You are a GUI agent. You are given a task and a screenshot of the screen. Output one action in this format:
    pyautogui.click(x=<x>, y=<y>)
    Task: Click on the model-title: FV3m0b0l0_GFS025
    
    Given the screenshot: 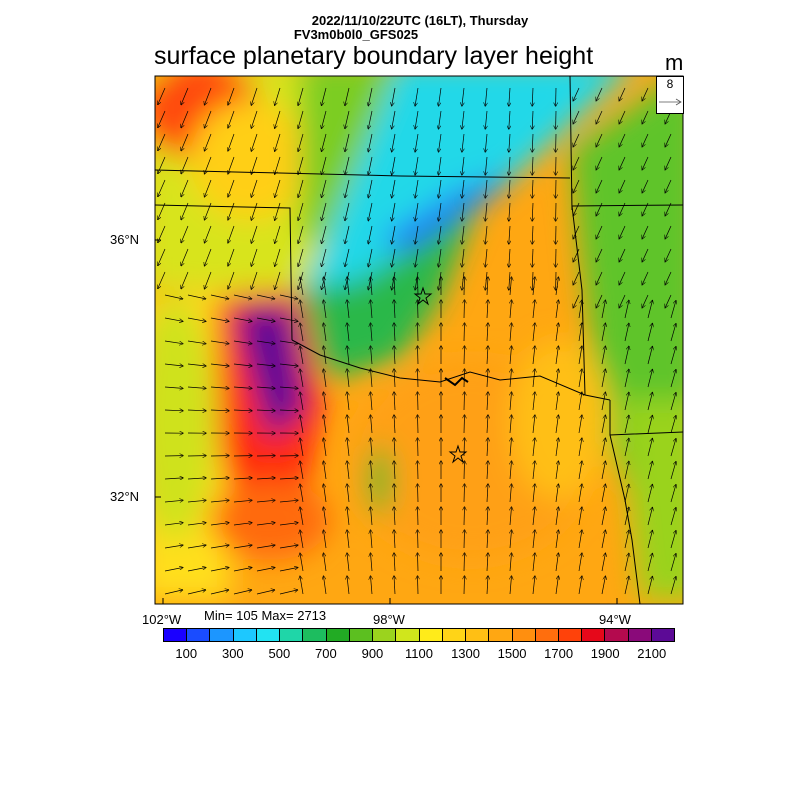 What is the action you would take?
    pyautogui.click(x=356, y=34)
    